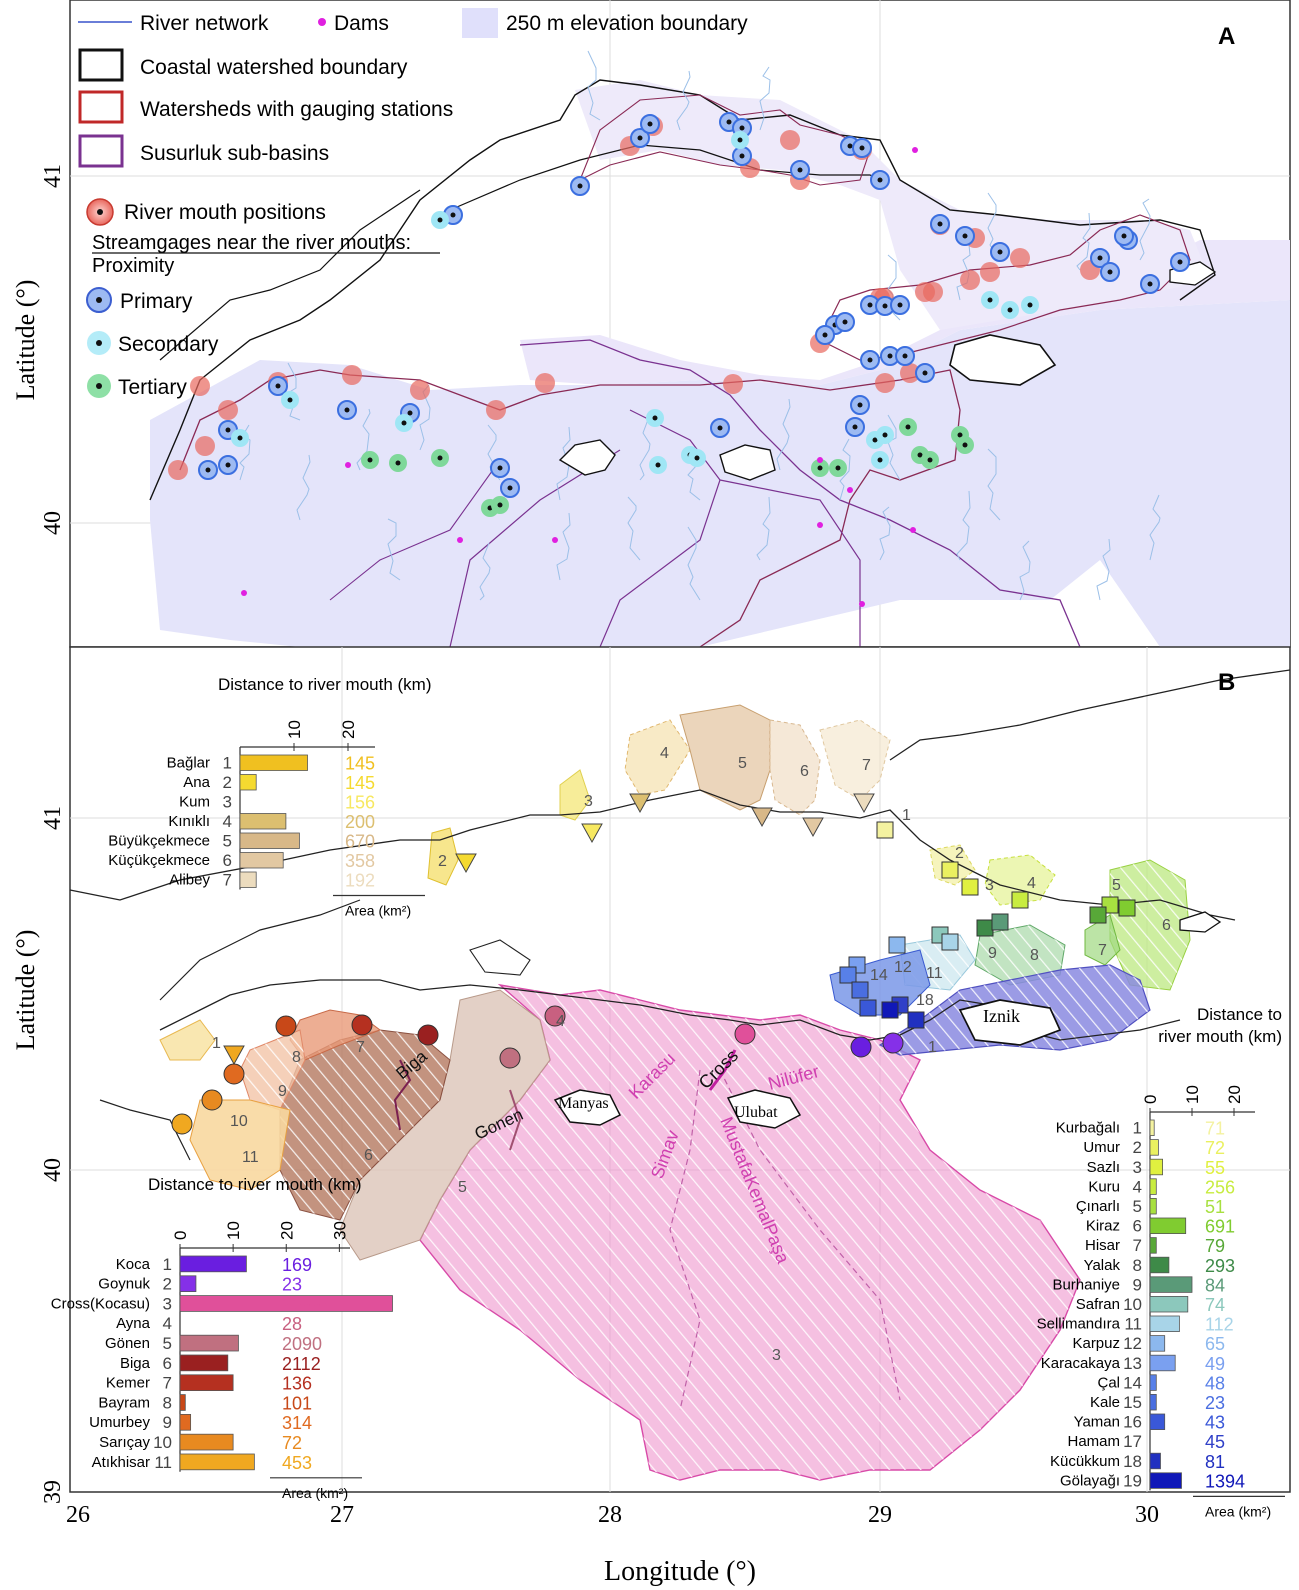 The width and height of the screenshot is (1299, 1590). What do you see at coordinates (365, 1125) in the screenshot?
I see `biga-hatch` at bounding box center [365, 1125].